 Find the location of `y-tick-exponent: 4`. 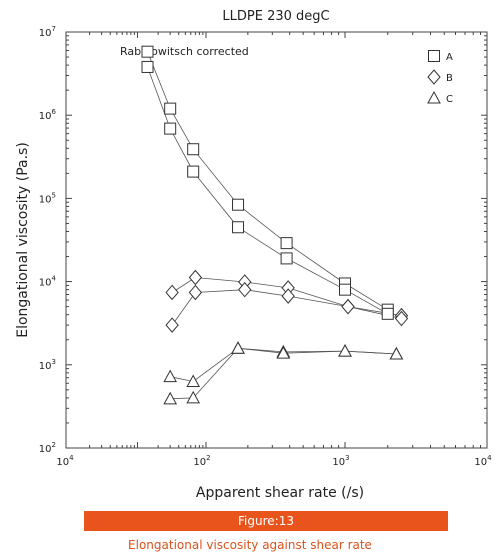

y-tick-exponent: 4 is located at coordinates (54, 279).